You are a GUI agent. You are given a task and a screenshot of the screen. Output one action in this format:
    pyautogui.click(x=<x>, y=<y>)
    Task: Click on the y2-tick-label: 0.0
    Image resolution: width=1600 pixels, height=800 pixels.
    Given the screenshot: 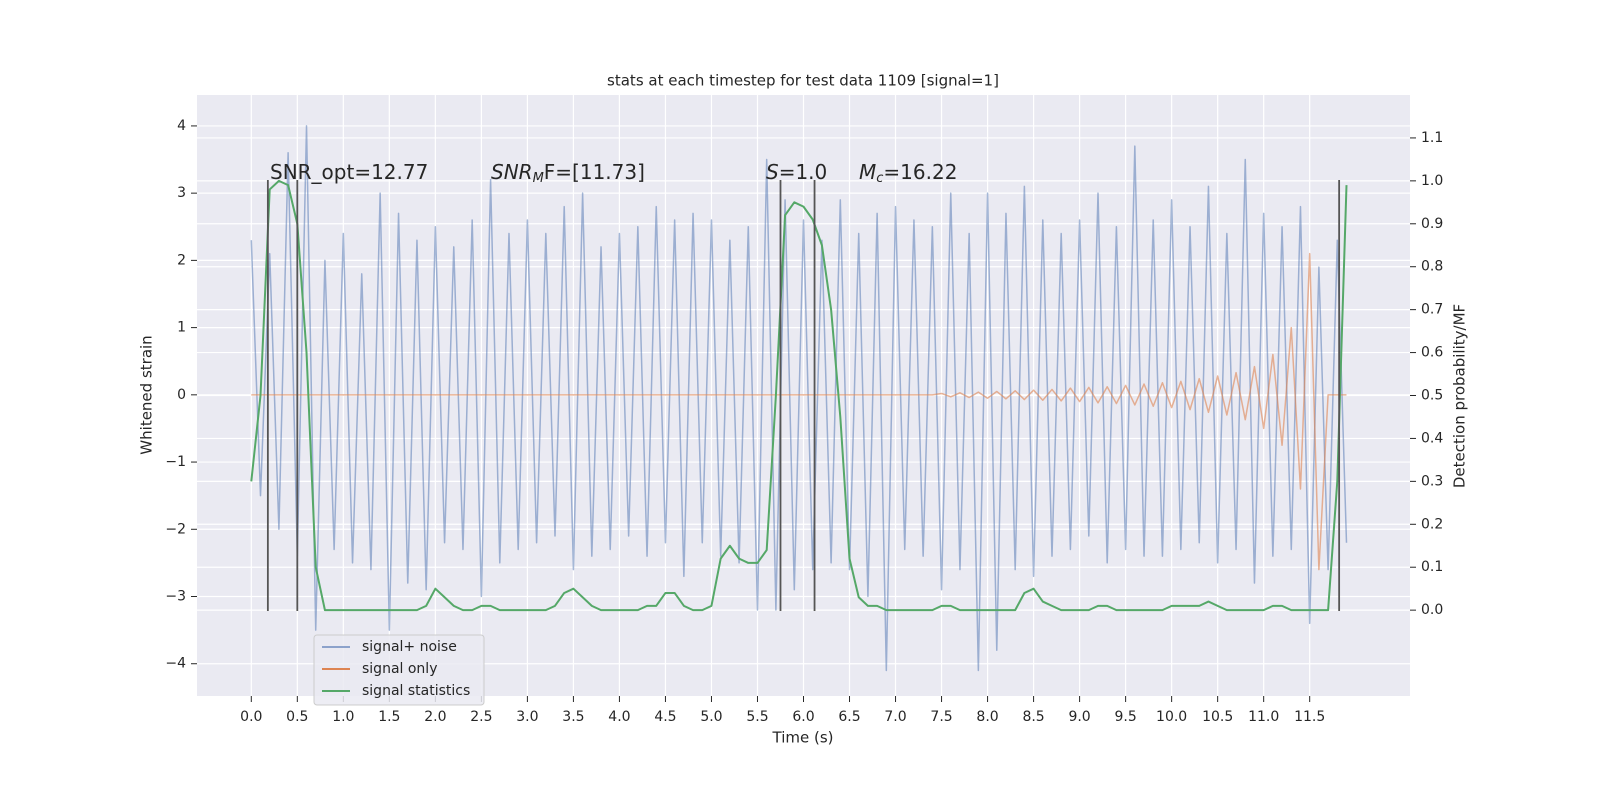 What is the action you would take?
    pyautogui.click(x=1432, y=610)
    